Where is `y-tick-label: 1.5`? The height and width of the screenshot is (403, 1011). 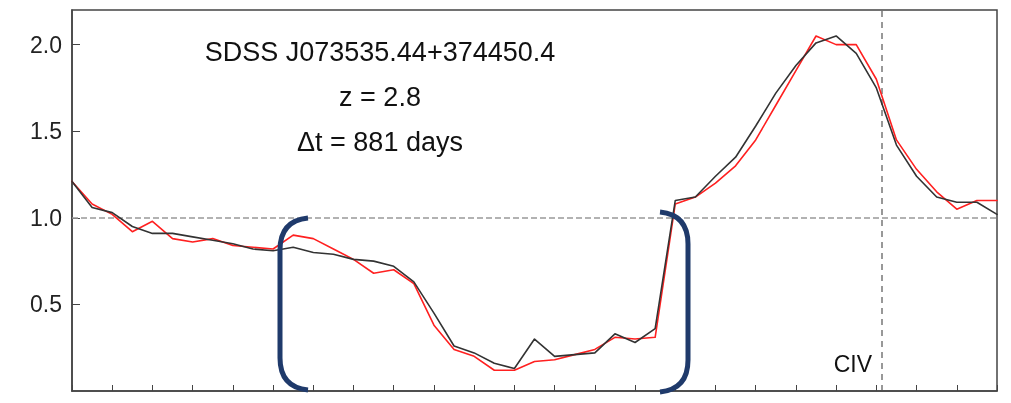
y-tick-label: 1.5 is located at coordinates (46, 131).